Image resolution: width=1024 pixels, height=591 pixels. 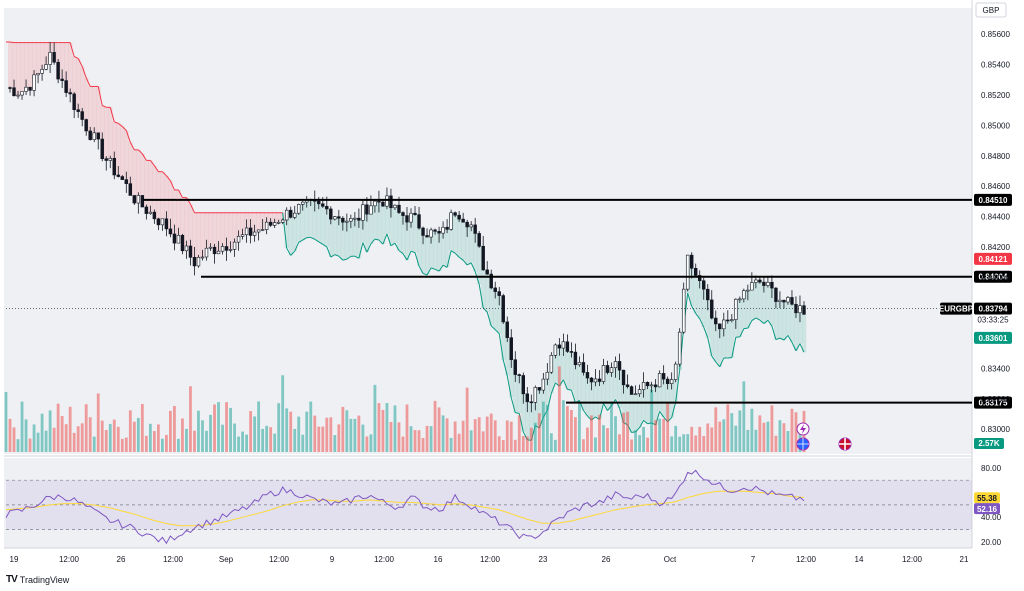 I want to click on rsi-tick: 80.00, so click(x=991, y=468).